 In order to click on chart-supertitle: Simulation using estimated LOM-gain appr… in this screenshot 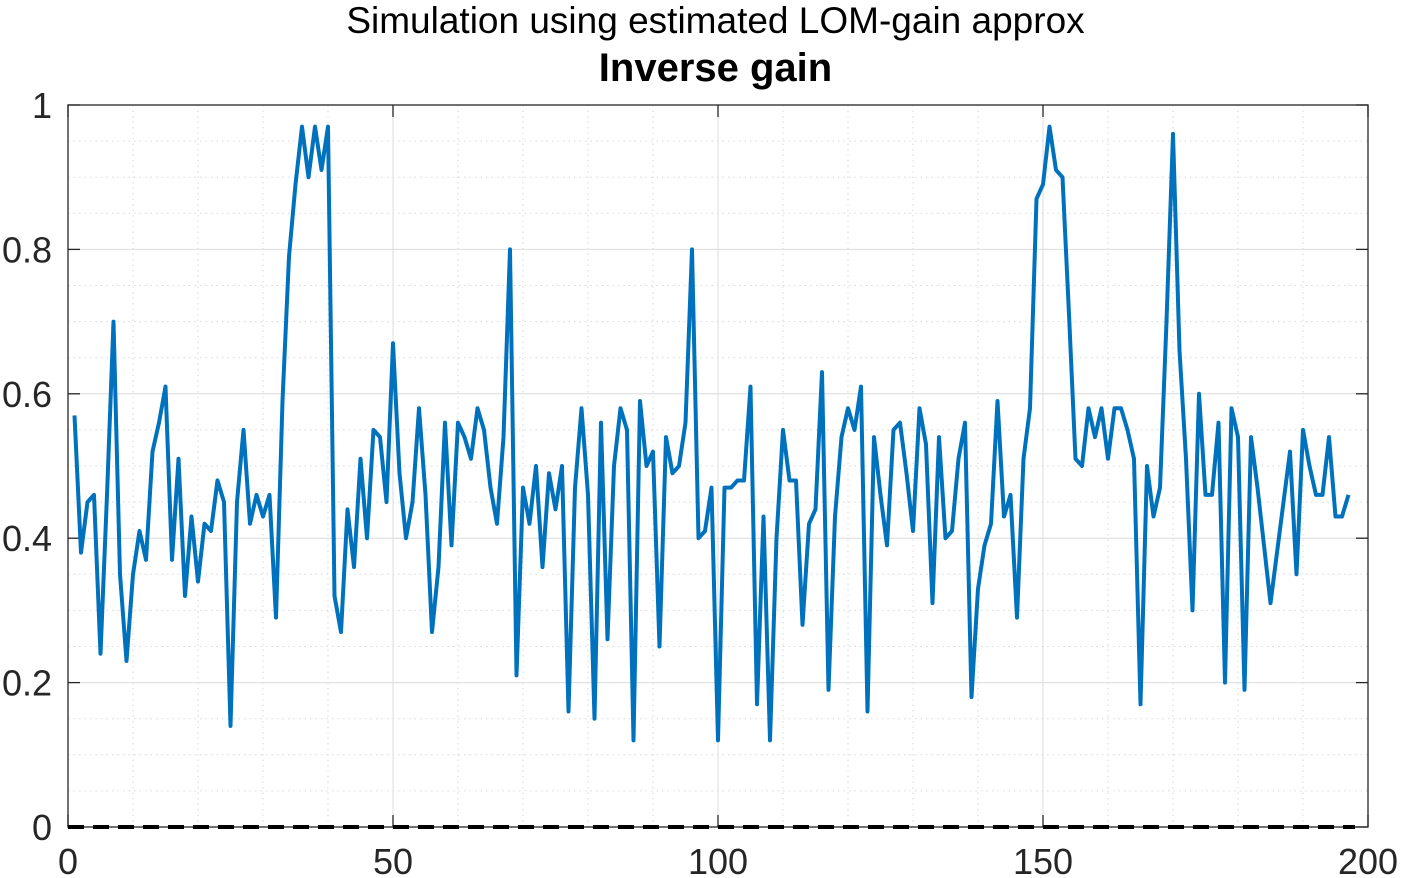, I will do `click(715, 20)`.